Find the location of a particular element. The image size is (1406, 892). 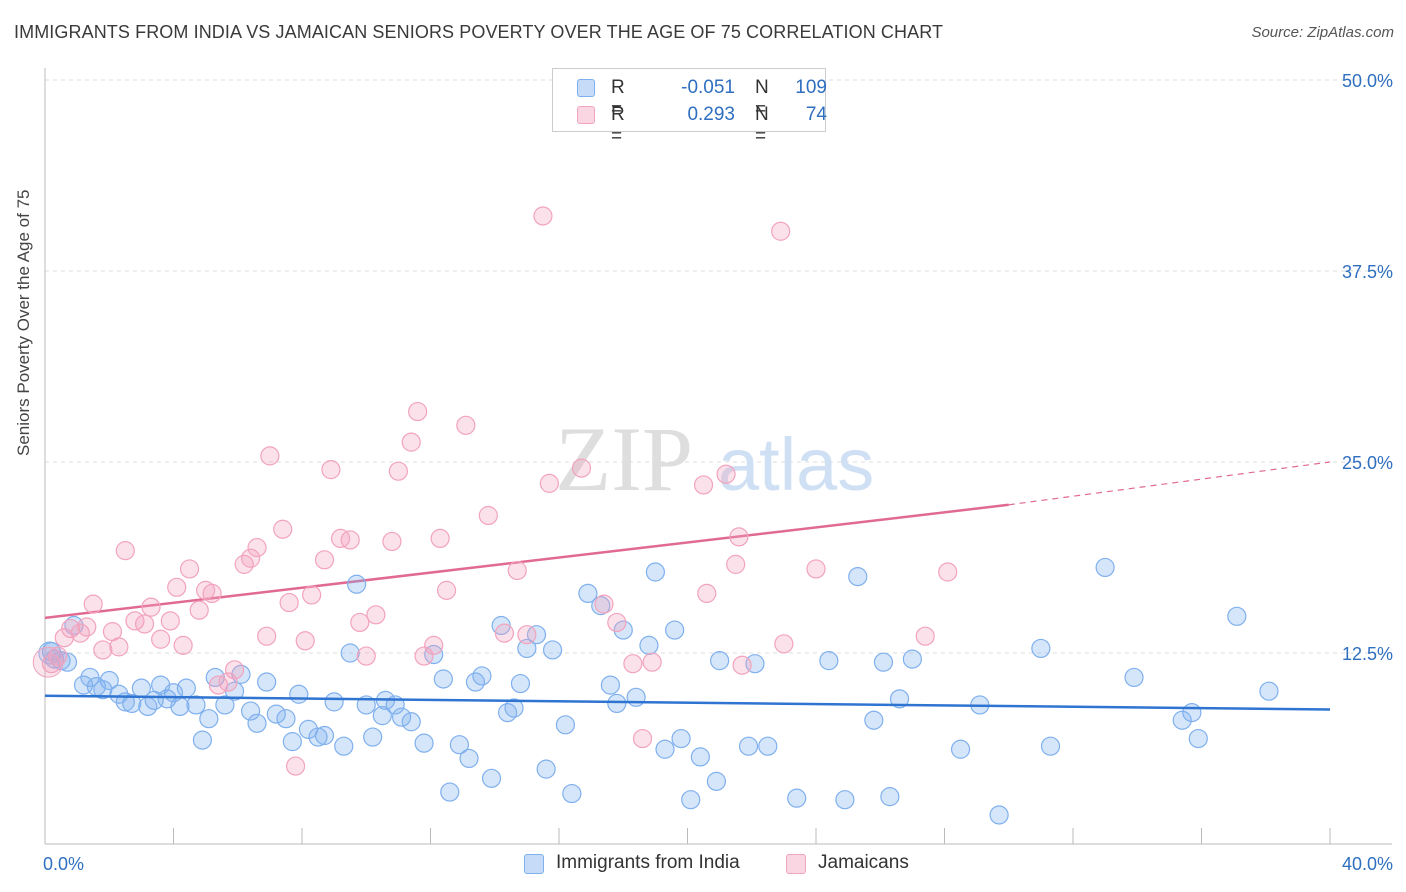

source-label: Source: ZipAtlas.com is located at coordinates (1322, 32).